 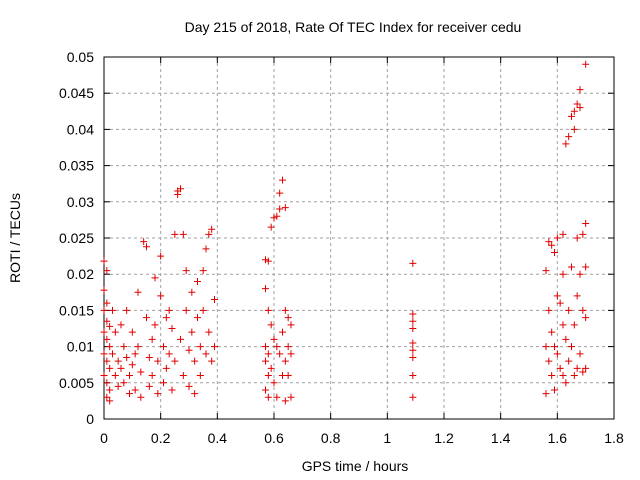 What do you see at coordinates (80, 202) in the screenshot?
I see `y-tick-label: 0.03` at bounding box center [80, 202].